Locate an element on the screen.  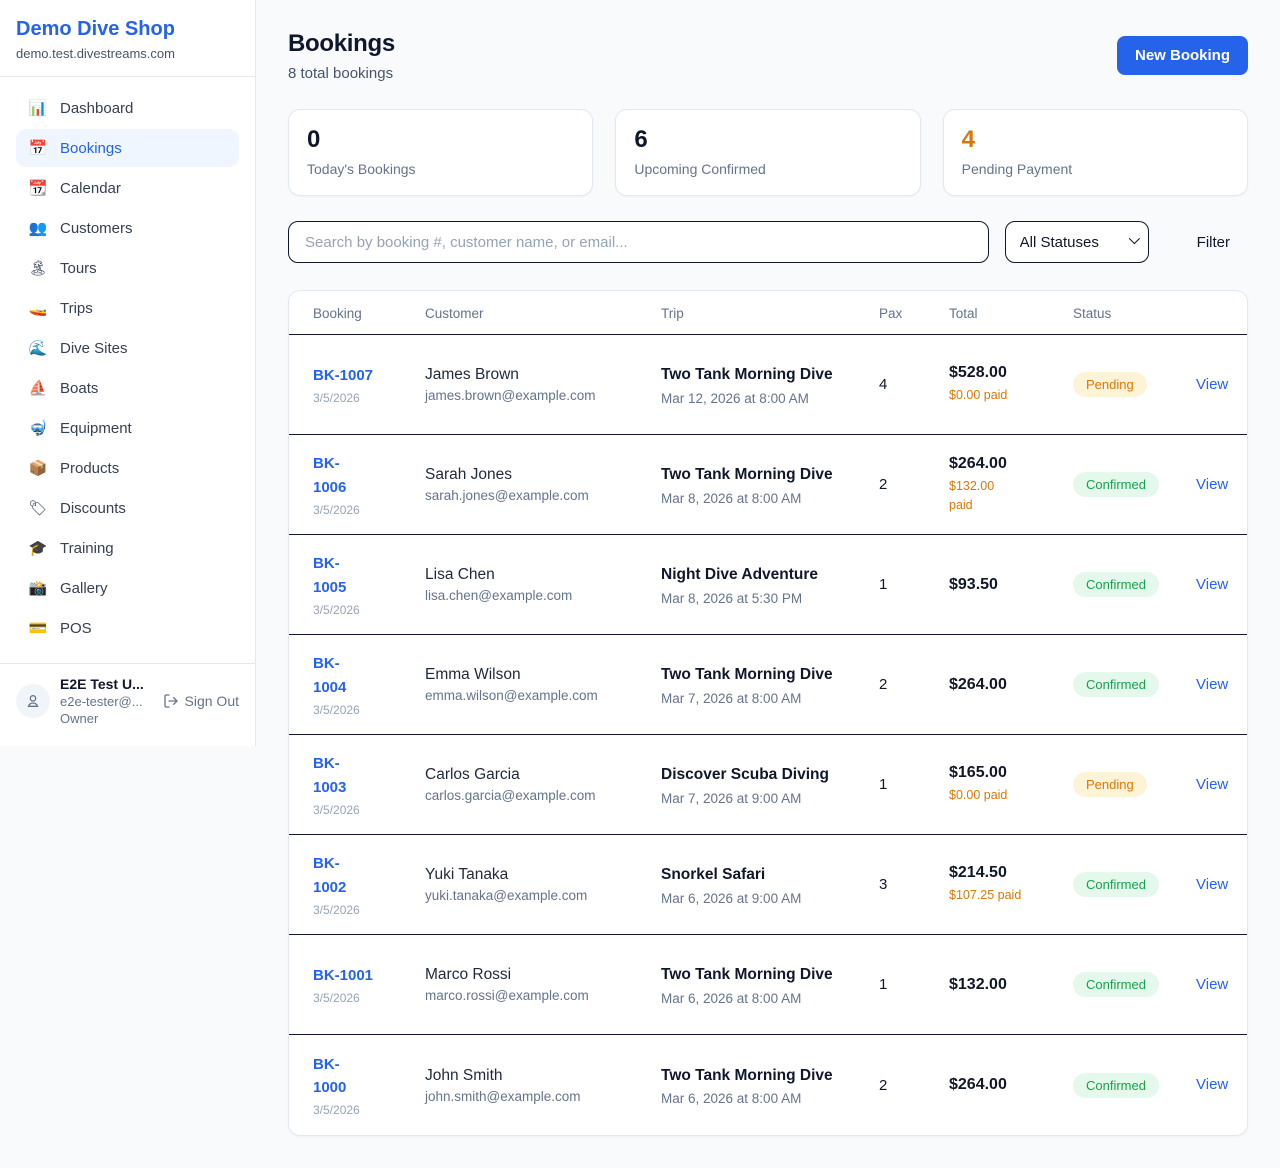
sidebar-item-label: Gallery is located at coordinates (84, 588).